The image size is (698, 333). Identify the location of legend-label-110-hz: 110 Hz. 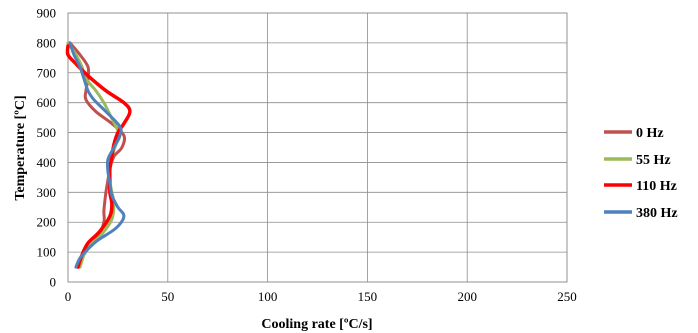
(656, 186).